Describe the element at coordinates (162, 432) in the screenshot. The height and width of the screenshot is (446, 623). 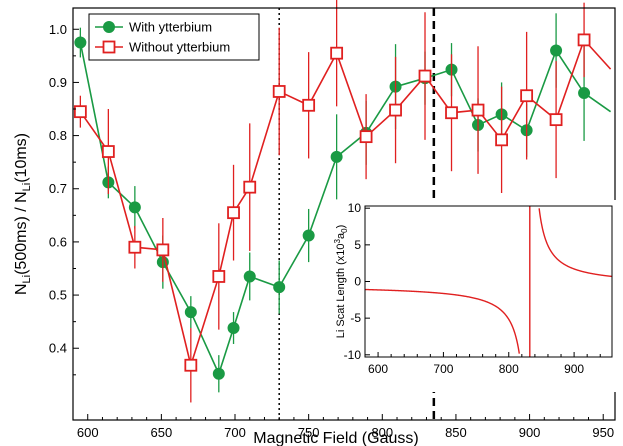
I see `x-tick-label: 650` at that location.